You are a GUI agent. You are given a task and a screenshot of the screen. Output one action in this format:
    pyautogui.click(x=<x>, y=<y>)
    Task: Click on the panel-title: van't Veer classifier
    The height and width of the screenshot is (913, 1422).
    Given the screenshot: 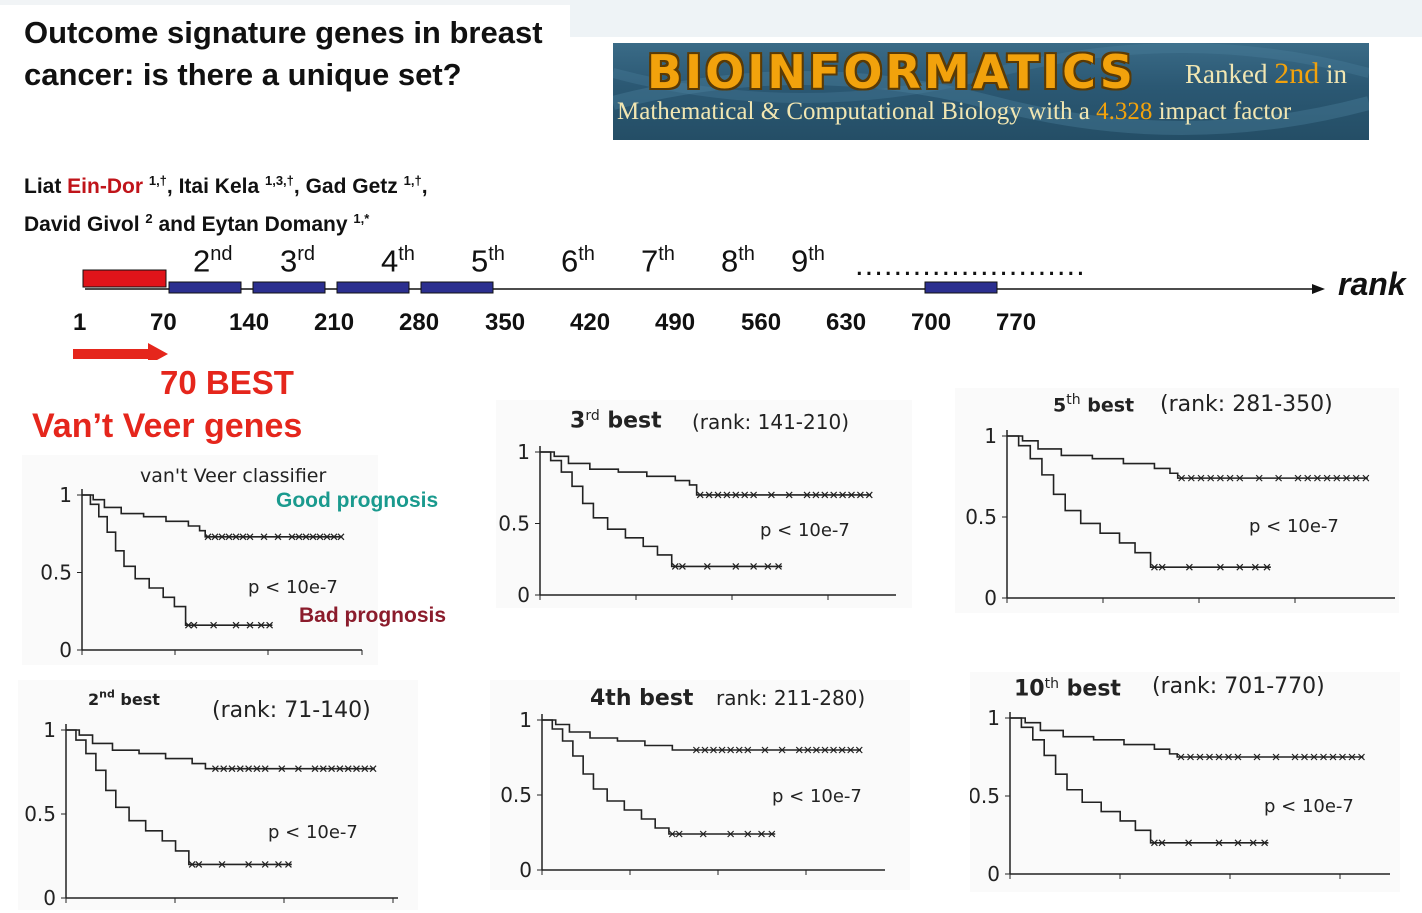 What is the action you would take?
    pyautogui.click(x=233, y=476)
    